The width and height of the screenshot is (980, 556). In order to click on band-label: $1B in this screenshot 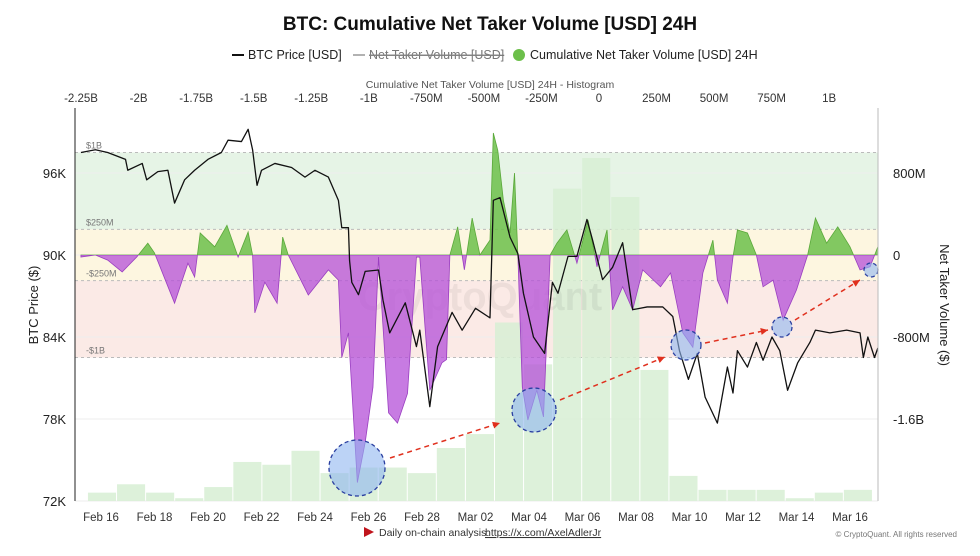, I will do `click(94, 146)`.